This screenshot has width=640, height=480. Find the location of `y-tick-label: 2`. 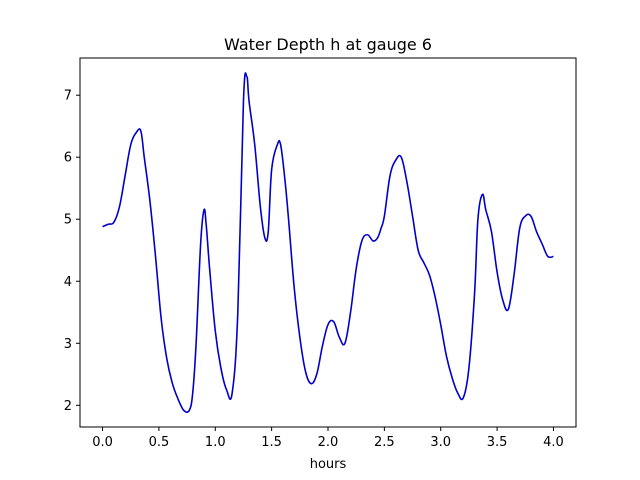

y-tick-label: 2 is located at coordinates (68, 406).